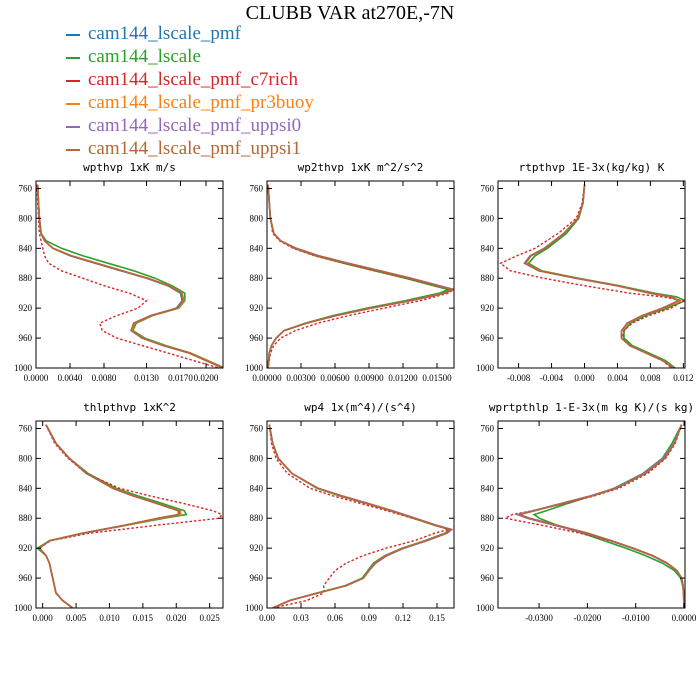 This screenshot has width=700, height=700. I want to click on legend-label: cam144_lscale_pmf_pr3buoy, so click(201, 102).